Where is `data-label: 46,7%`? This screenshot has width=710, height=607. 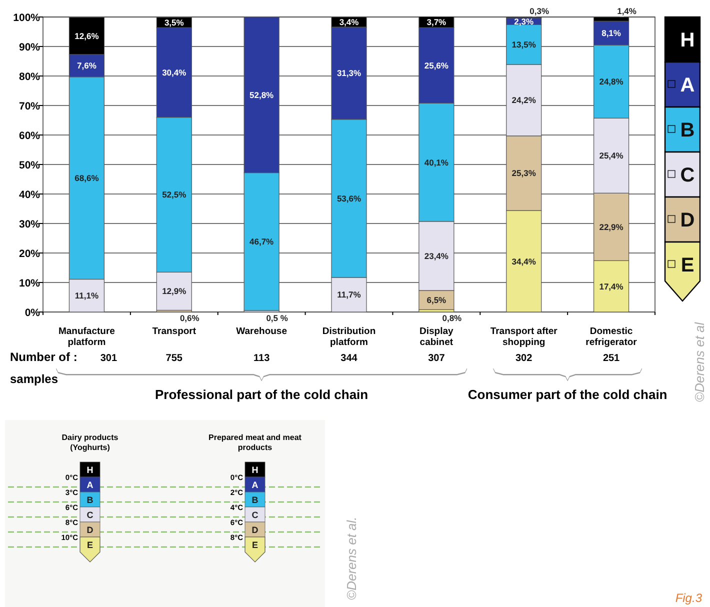 data-label: 46,7% is located at coordinates (262, 241).